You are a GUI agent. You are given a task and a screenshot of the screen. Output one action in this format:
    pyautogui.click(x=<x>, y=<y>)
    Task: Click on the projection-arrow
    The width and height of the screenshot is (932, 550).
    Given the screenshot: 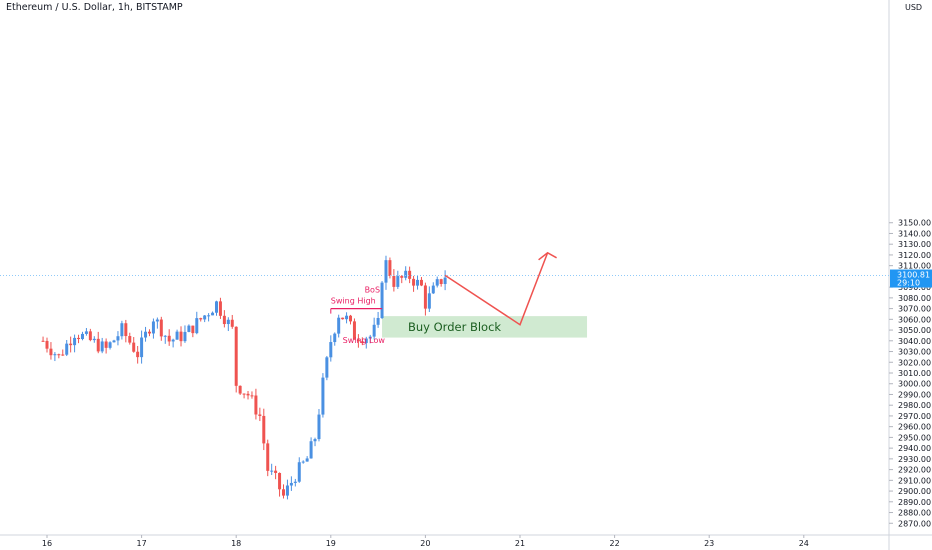 What is the action you would take?
    pyautogui.click(x=496, y=289)
    